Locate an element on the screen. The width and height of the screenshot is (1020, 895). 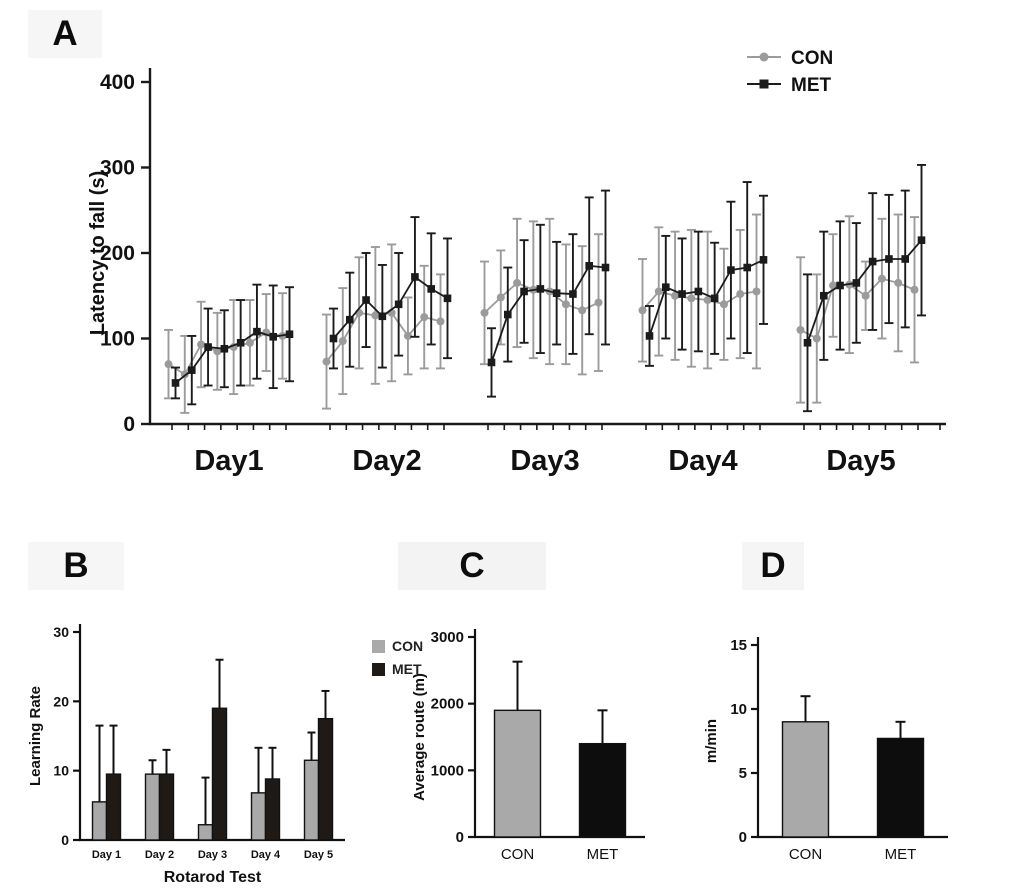
svg-text: 2000 is located at coordinates (447, 704).